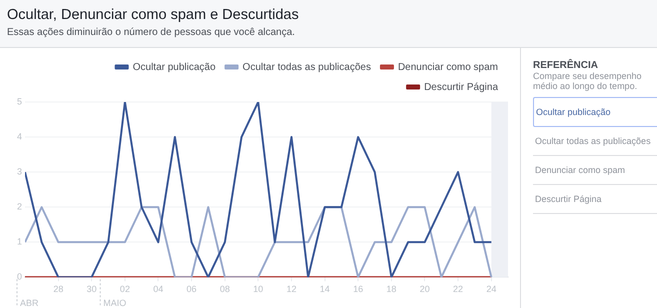 This screenshot has width=657, height=308. What do you see at coordinates (114, 303) in the screenshot?
I see `text: MAIO` at bounding box center [114, 303].